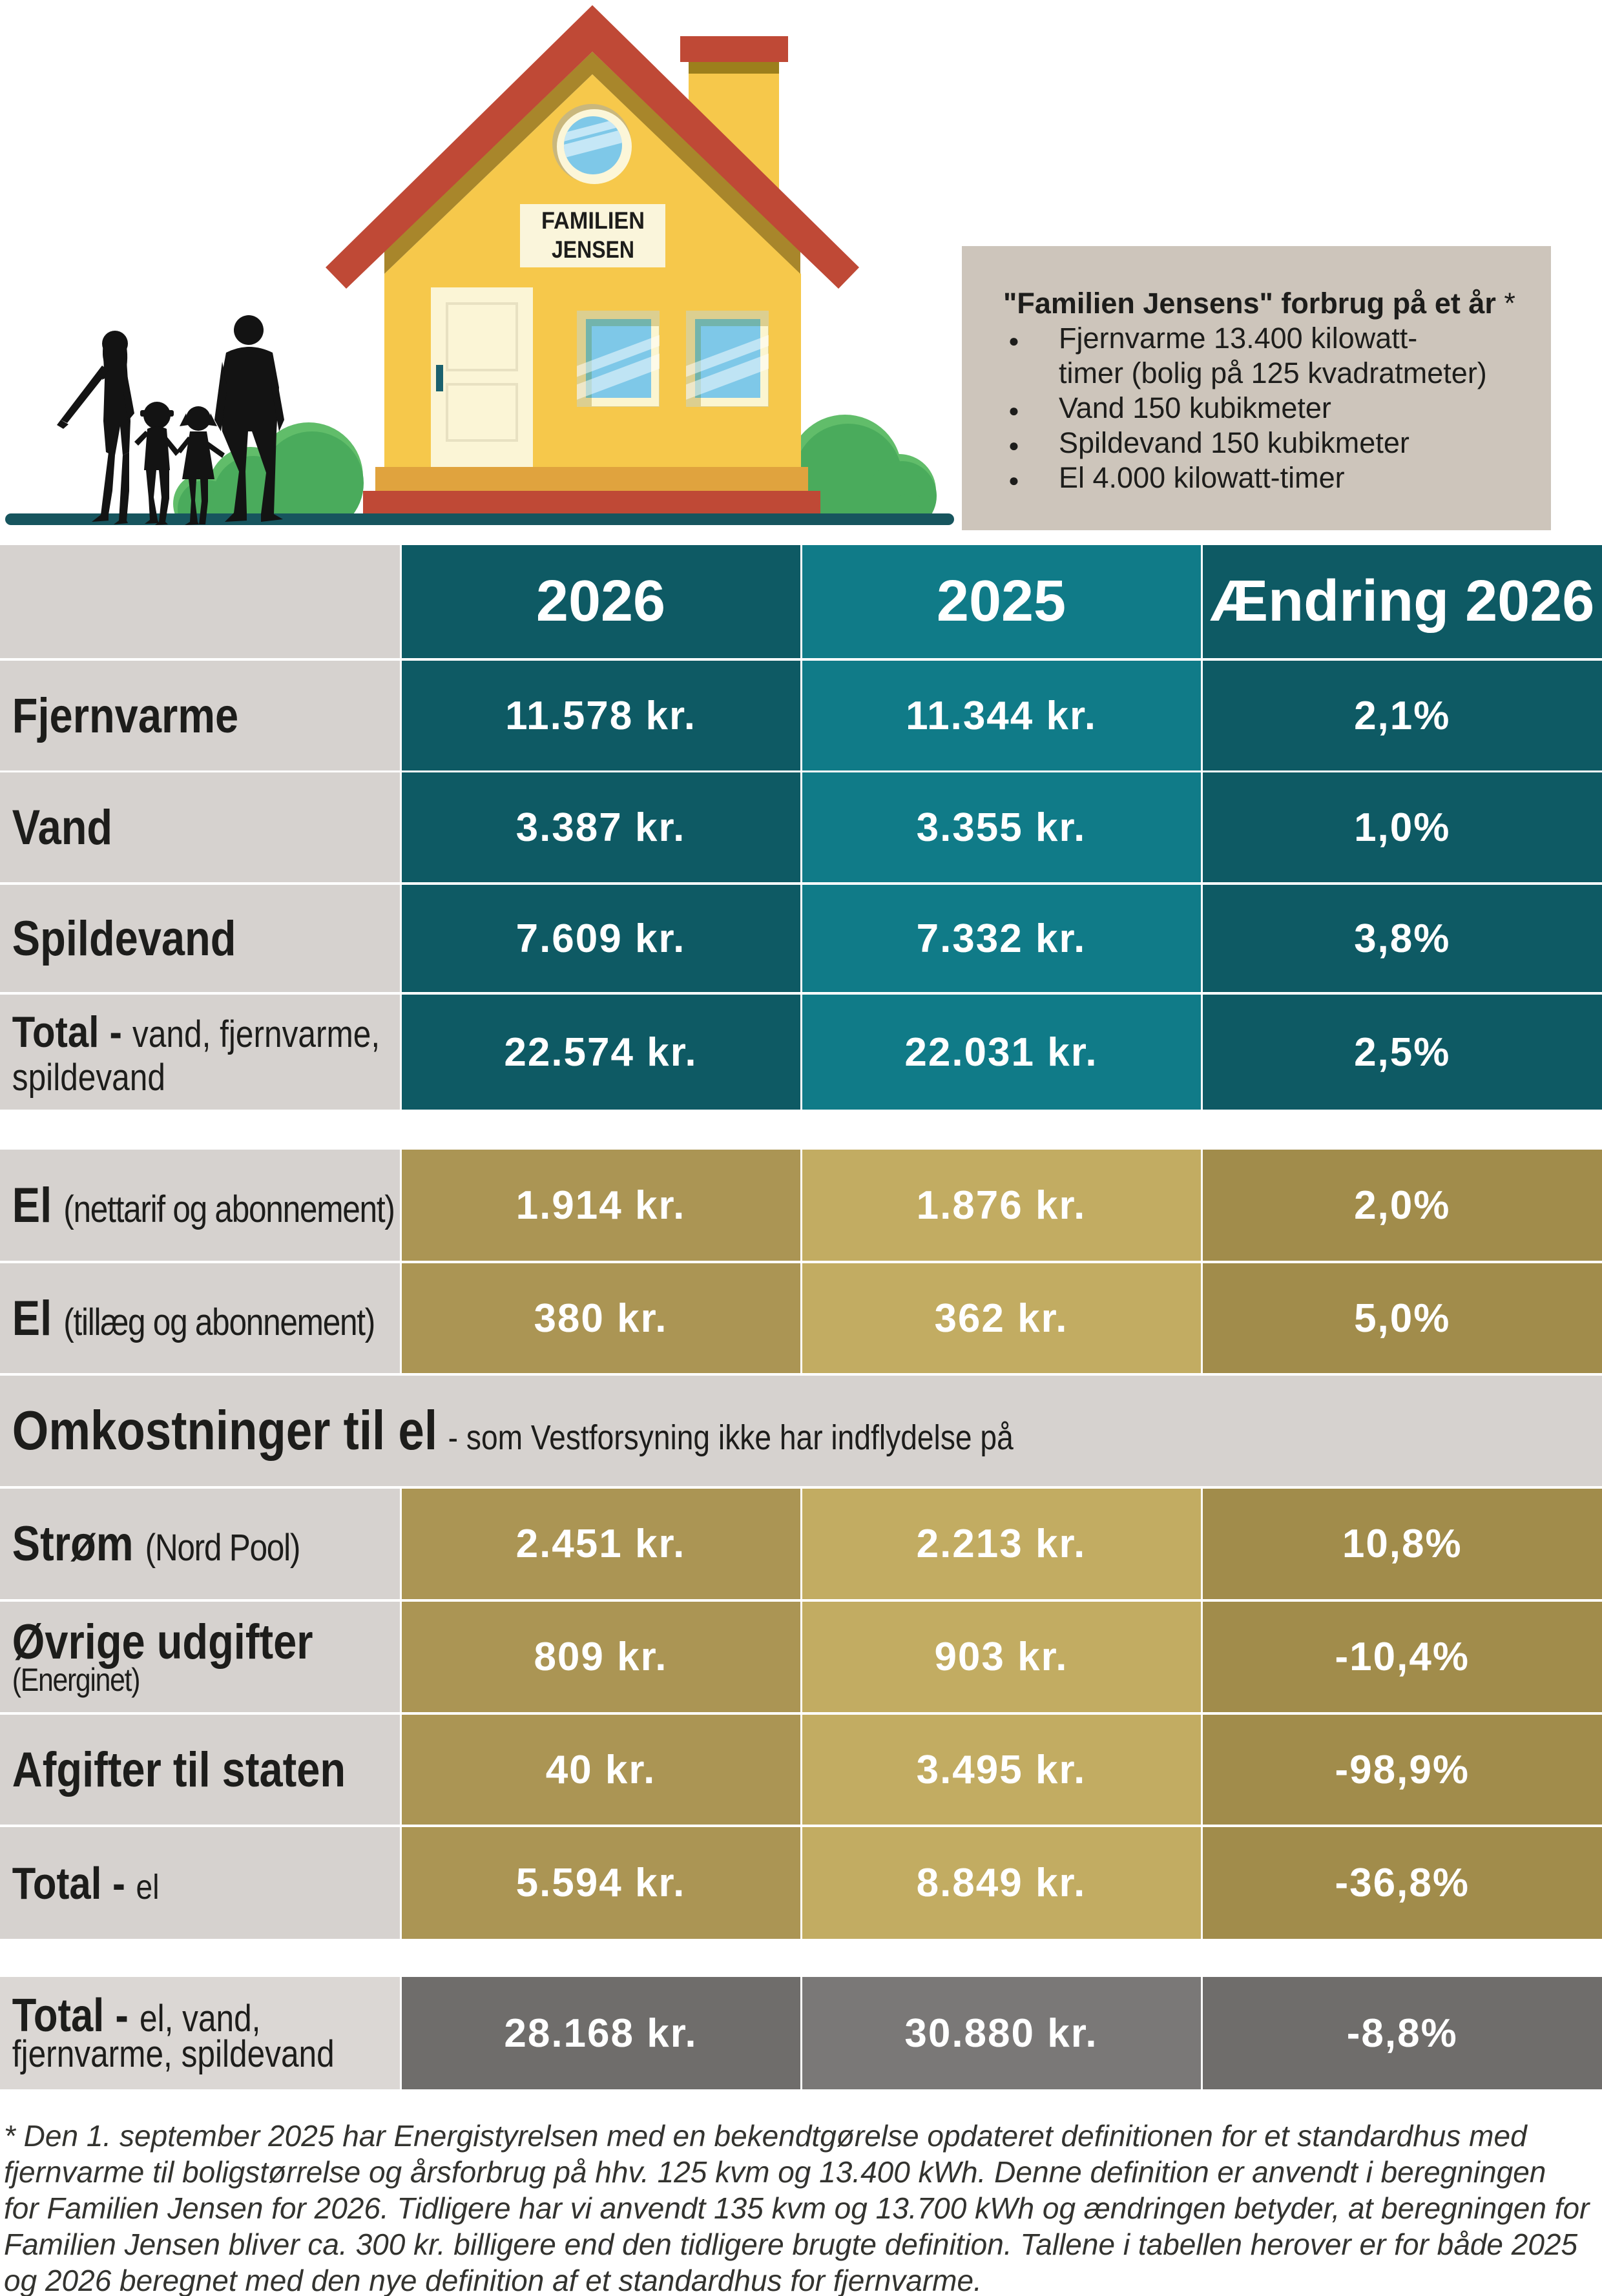 The height and width of the screenshot is (2296, 1602). What do you see at coordinates (593, 249) in the screenshot?
I see `svg-text: JENSEN` at bounding box center [593, 249].